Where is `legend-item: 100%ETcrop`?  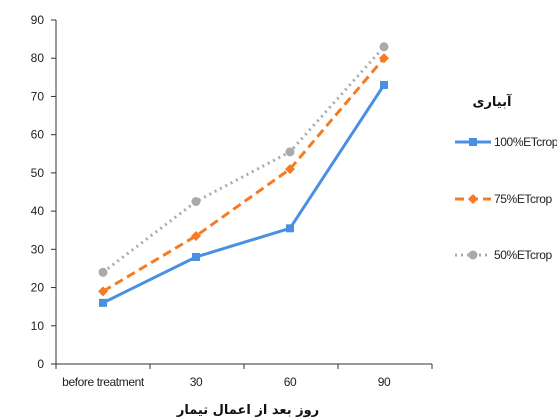 legend-item: 100%ETcrop is located at coordinates (506, 142).